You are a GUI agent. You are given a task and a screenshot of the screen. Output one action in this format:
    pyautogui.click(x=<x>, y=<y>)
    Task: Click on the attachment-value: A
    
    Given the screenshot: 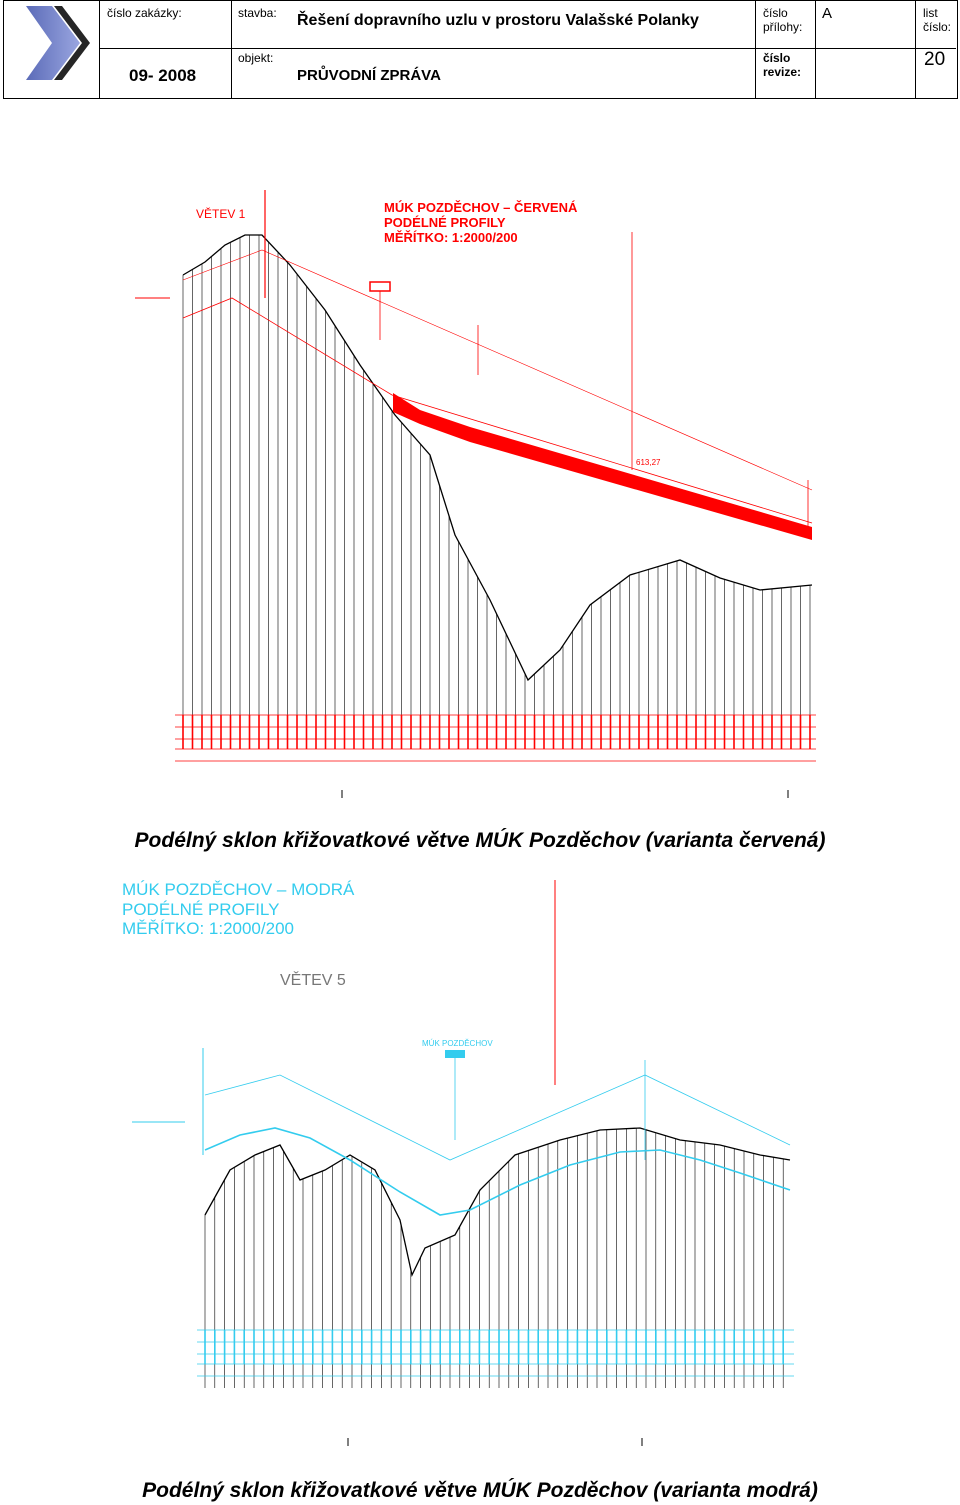 What is the action you would take?
    pyautogui.click(x=827, y=13)
    